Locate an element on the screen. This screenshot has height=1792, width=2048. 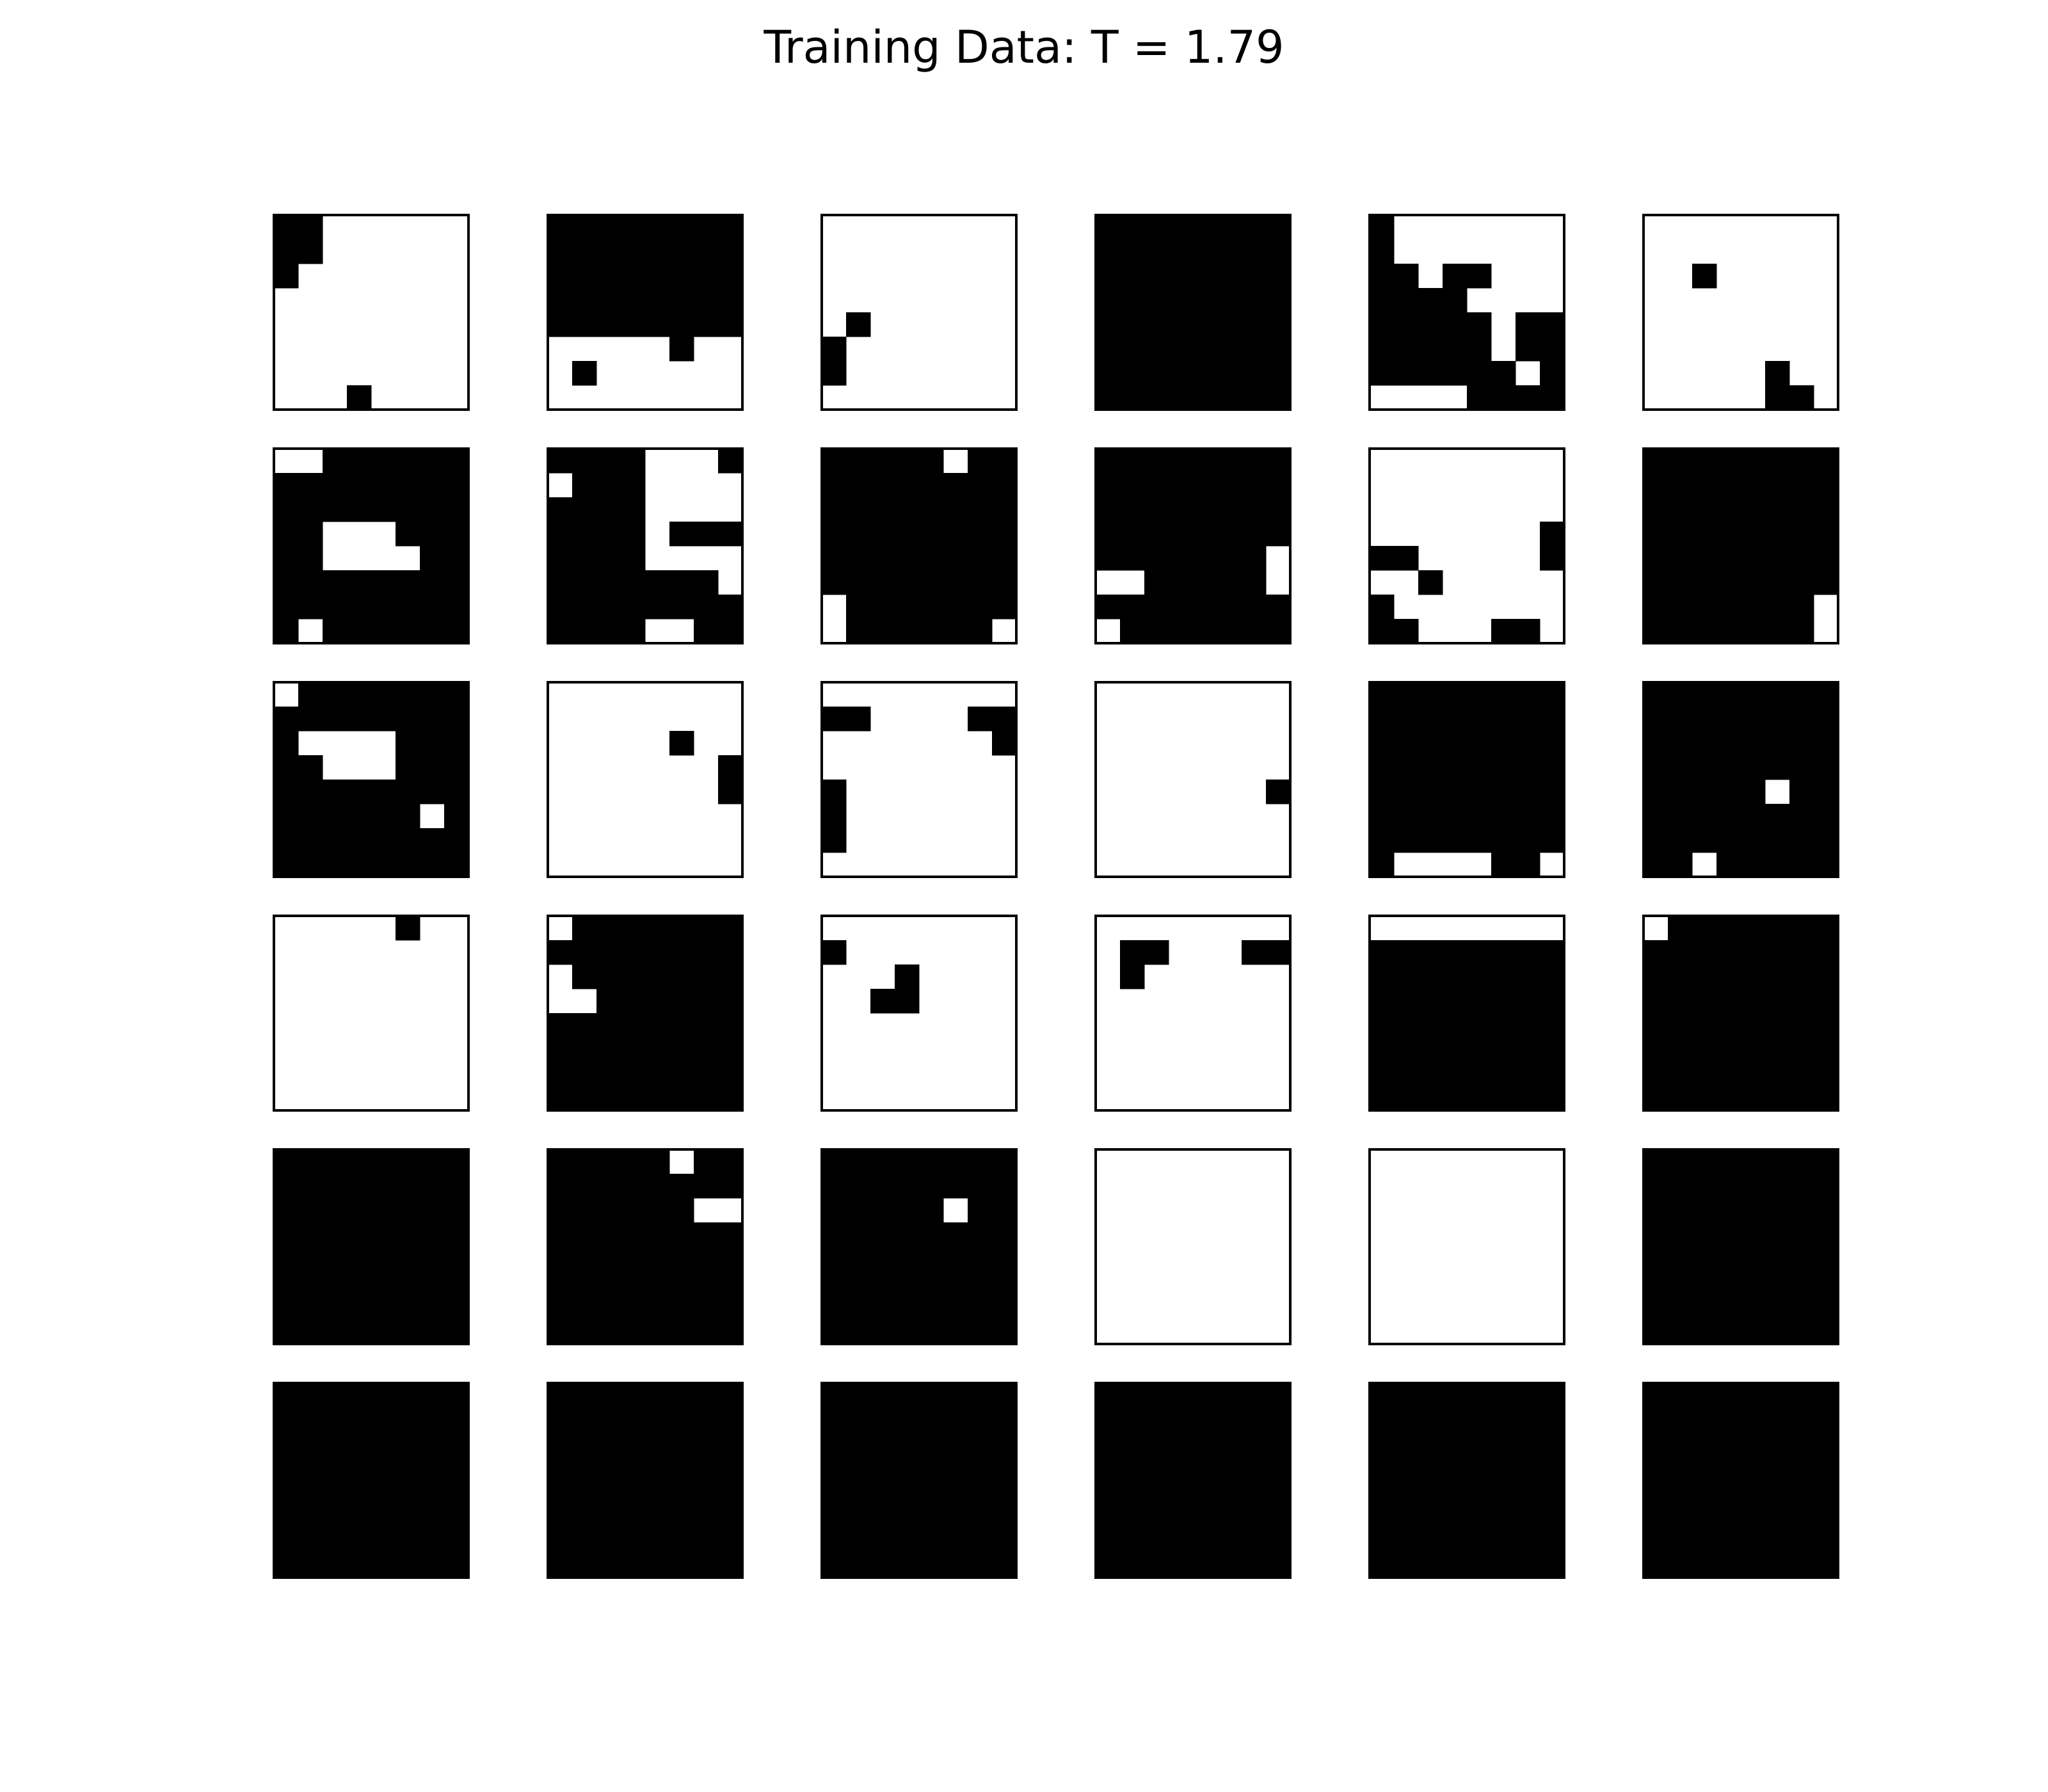
sample-panel is located at coordinates (645, 1480).